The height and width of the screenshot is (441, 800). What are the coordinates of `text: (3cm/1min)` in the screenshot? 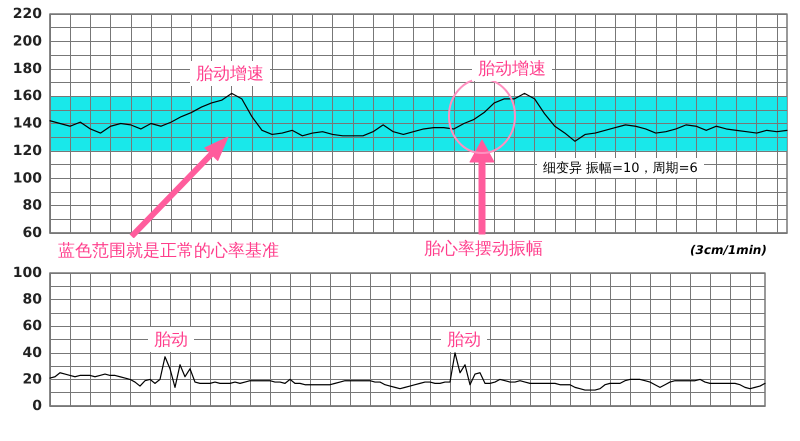 It's located at (728, 250).